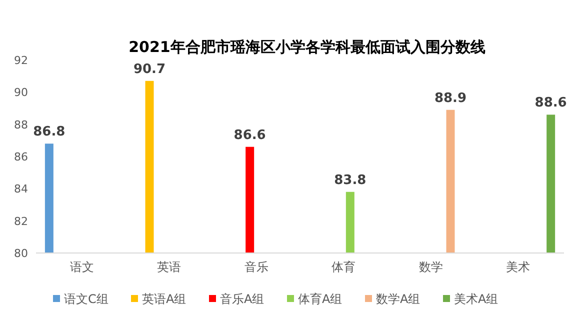 The height and width of the screenshot is (325, 574). What do you see at coordinates (21, 157) in the screenshot?
I see `y-tick-label: 86` at bounding box center [21, 157].